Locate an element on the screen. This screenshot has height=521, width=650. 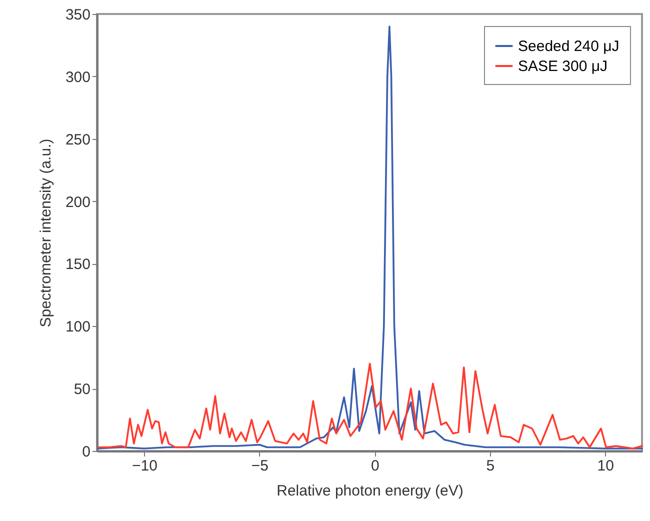
y-tick-label: 250 is located at coordinates (77, 139).